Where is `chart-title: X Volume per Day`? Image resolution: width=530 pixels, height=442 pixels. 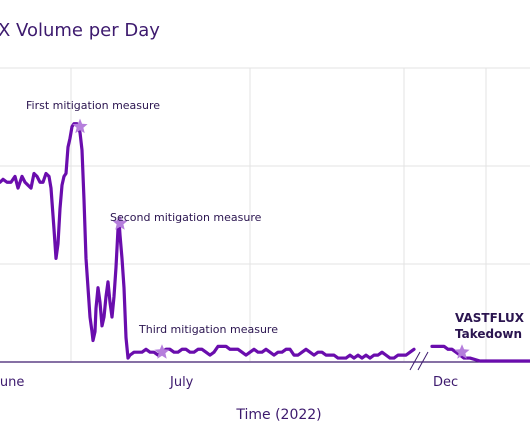
chart-title: X Volume per Day is located at coordinates (80, 30).